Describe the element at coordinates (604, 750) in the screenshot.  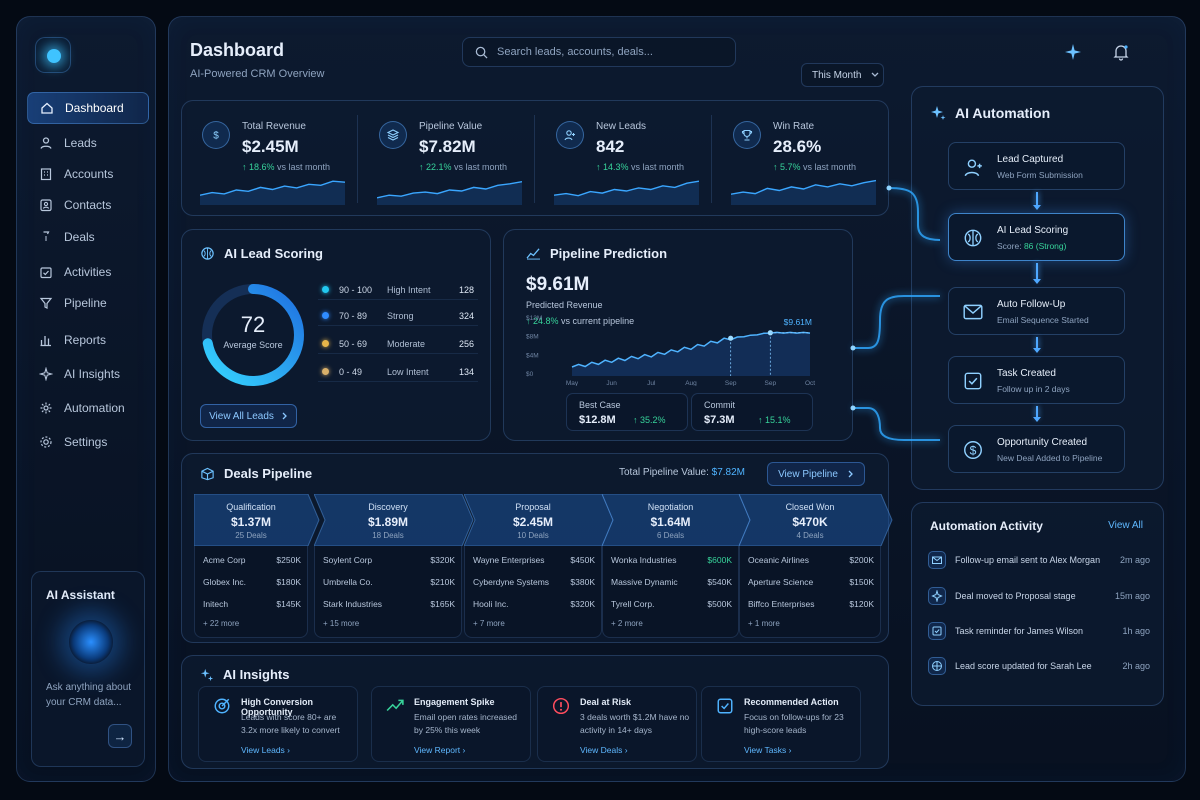
I see `insight-link: View Deals ›` at that location.